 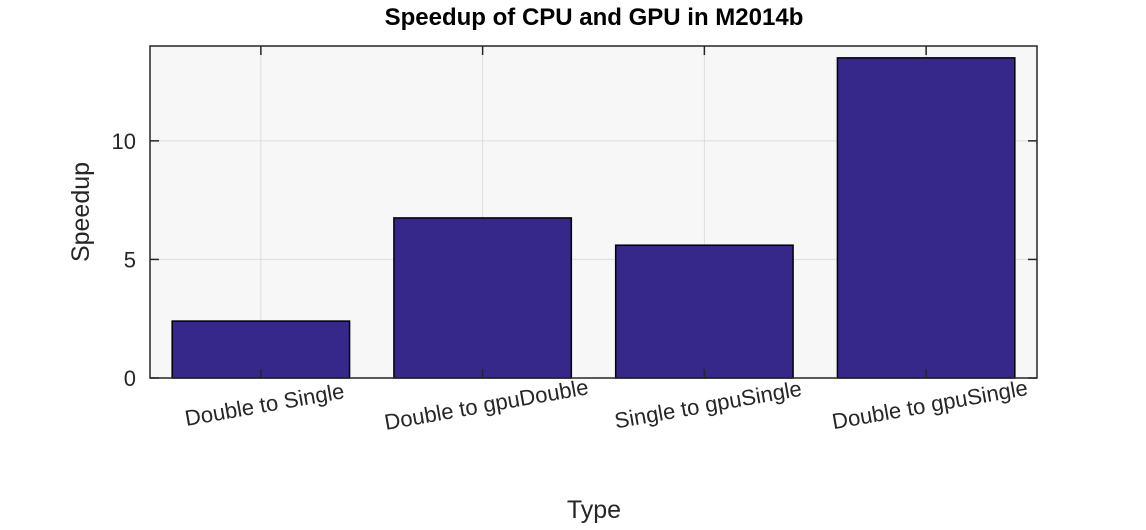 I want to click on y-axis-label: Speedup, so click(x=81, y=212).